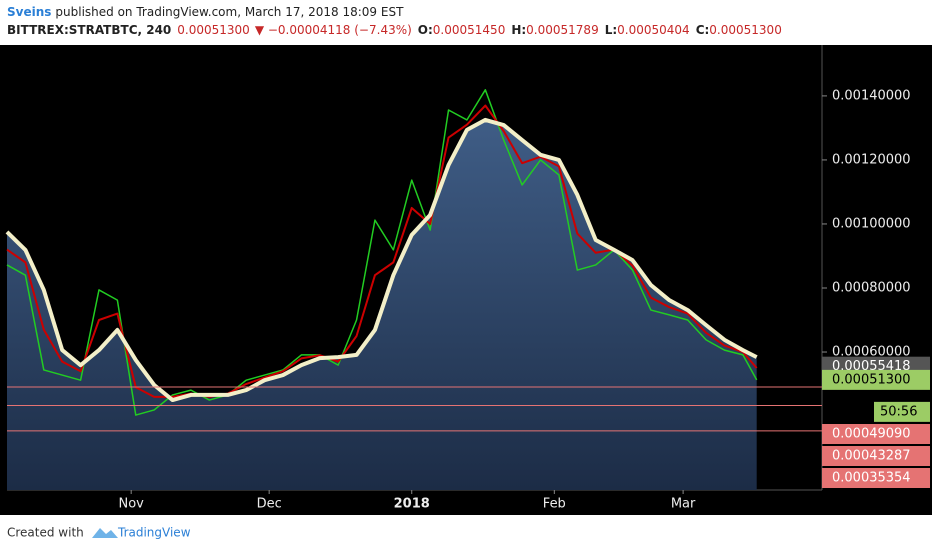 The image size is (932, 554). What do you see at coordinates (871, 478) in the screenshot?
I see `price-label: 0.00035354` at bounding box center [871, 478].